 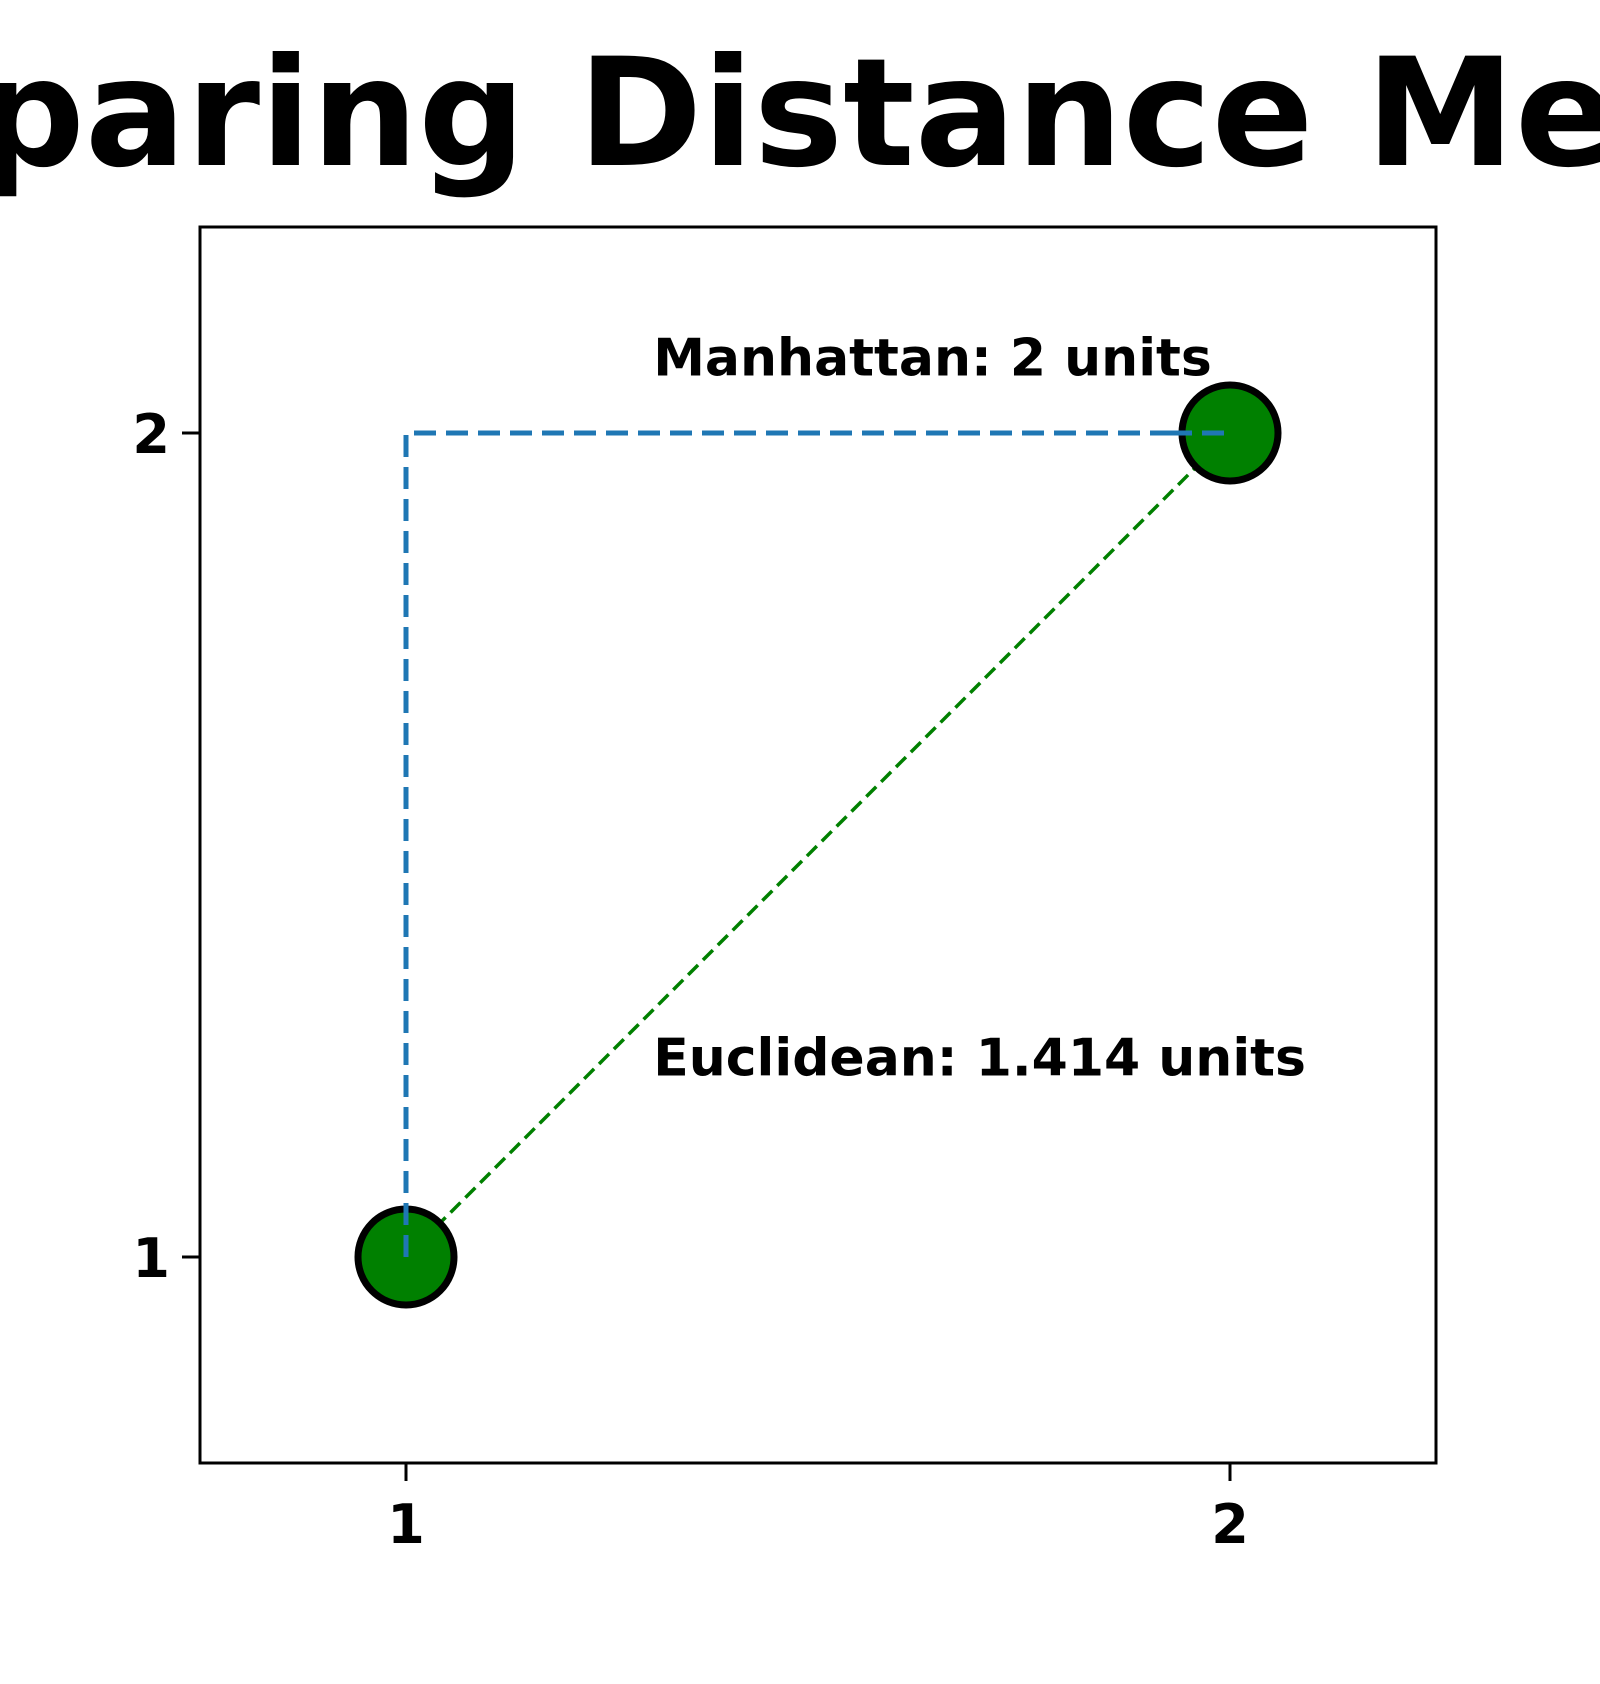 What do you see at coordinates (979, 1059) in the screenshot?
I see `euclidean-annotation: Euclidean: 1.414 units` at bounding box center [979, 1059].